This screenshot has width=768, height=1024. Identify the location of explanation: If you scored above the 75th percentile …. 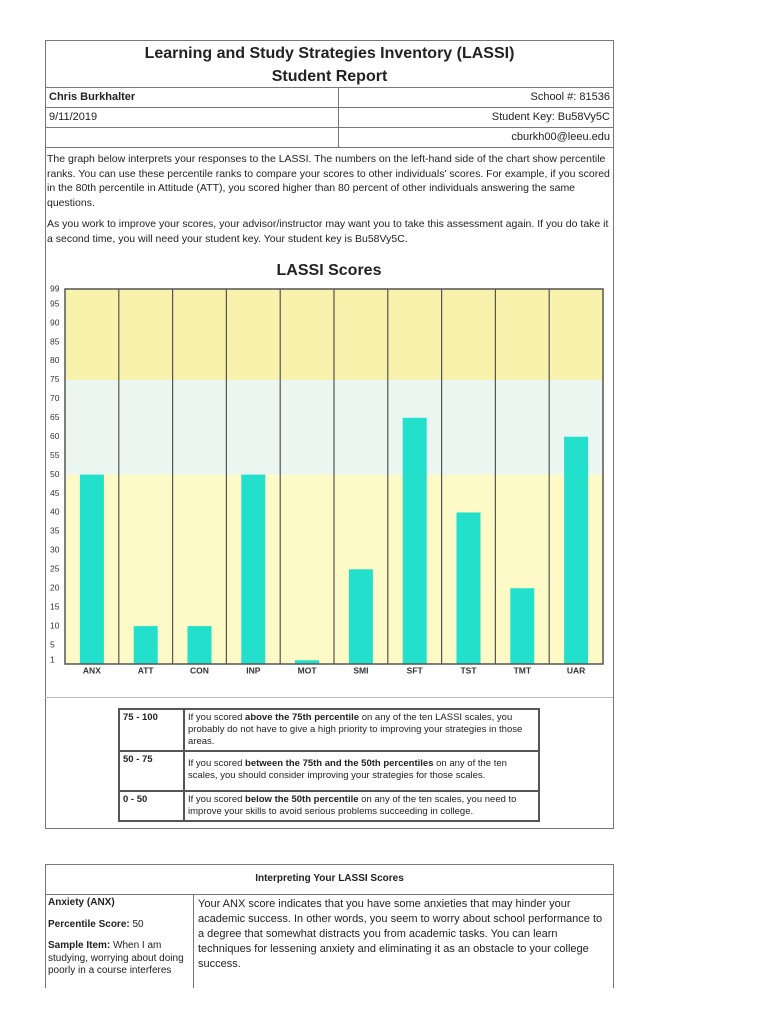
(361, 730).